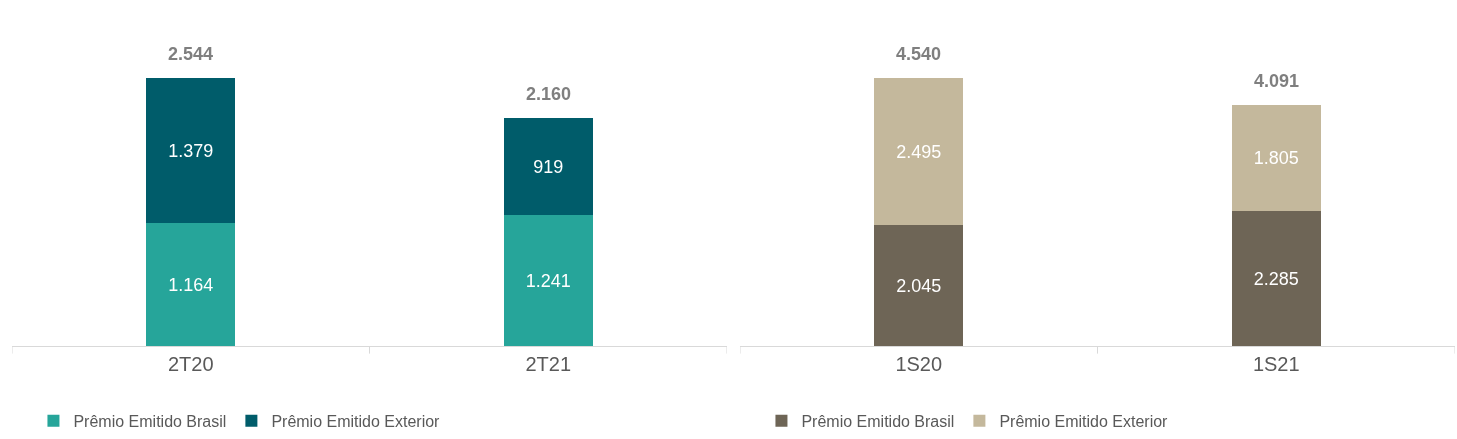 The image size is (1457, 439). I want to click on data-label: 1.379, so click(191, 150).